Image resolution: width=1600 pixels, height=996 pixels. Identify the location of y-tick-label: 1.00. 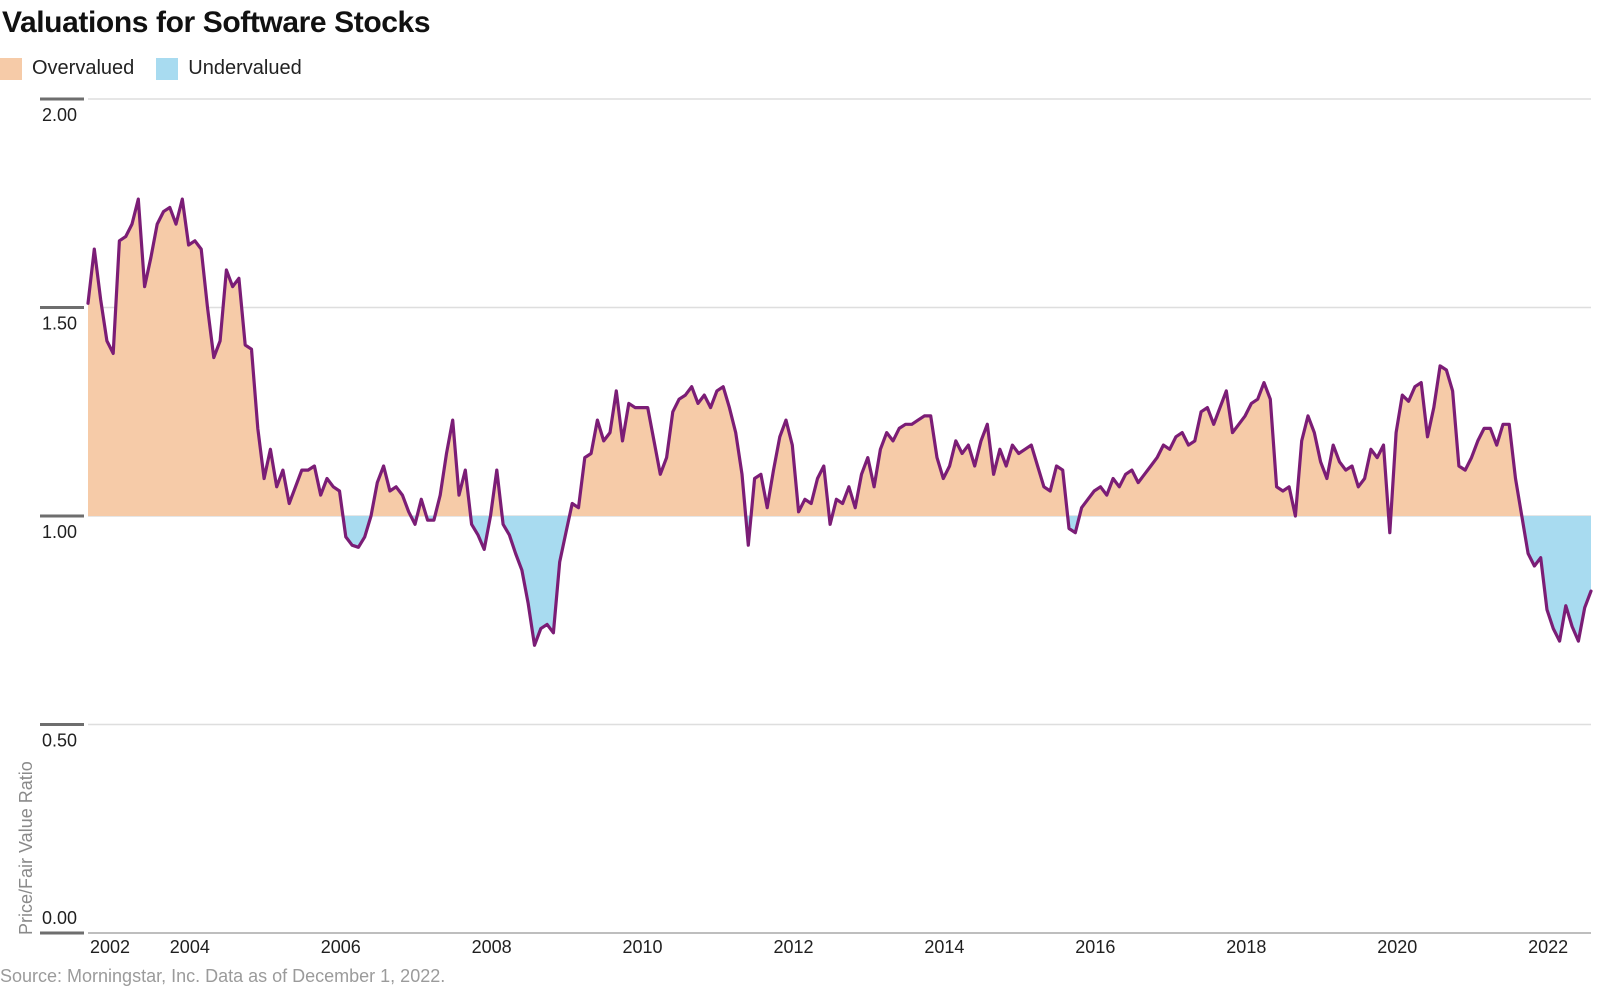
(59, 532).